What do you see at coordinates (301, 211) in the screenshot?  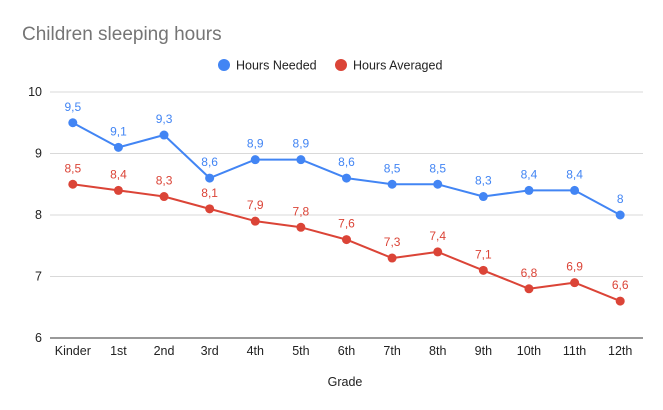 I see `data-label: 7,8` at bounding box center [301, 211].